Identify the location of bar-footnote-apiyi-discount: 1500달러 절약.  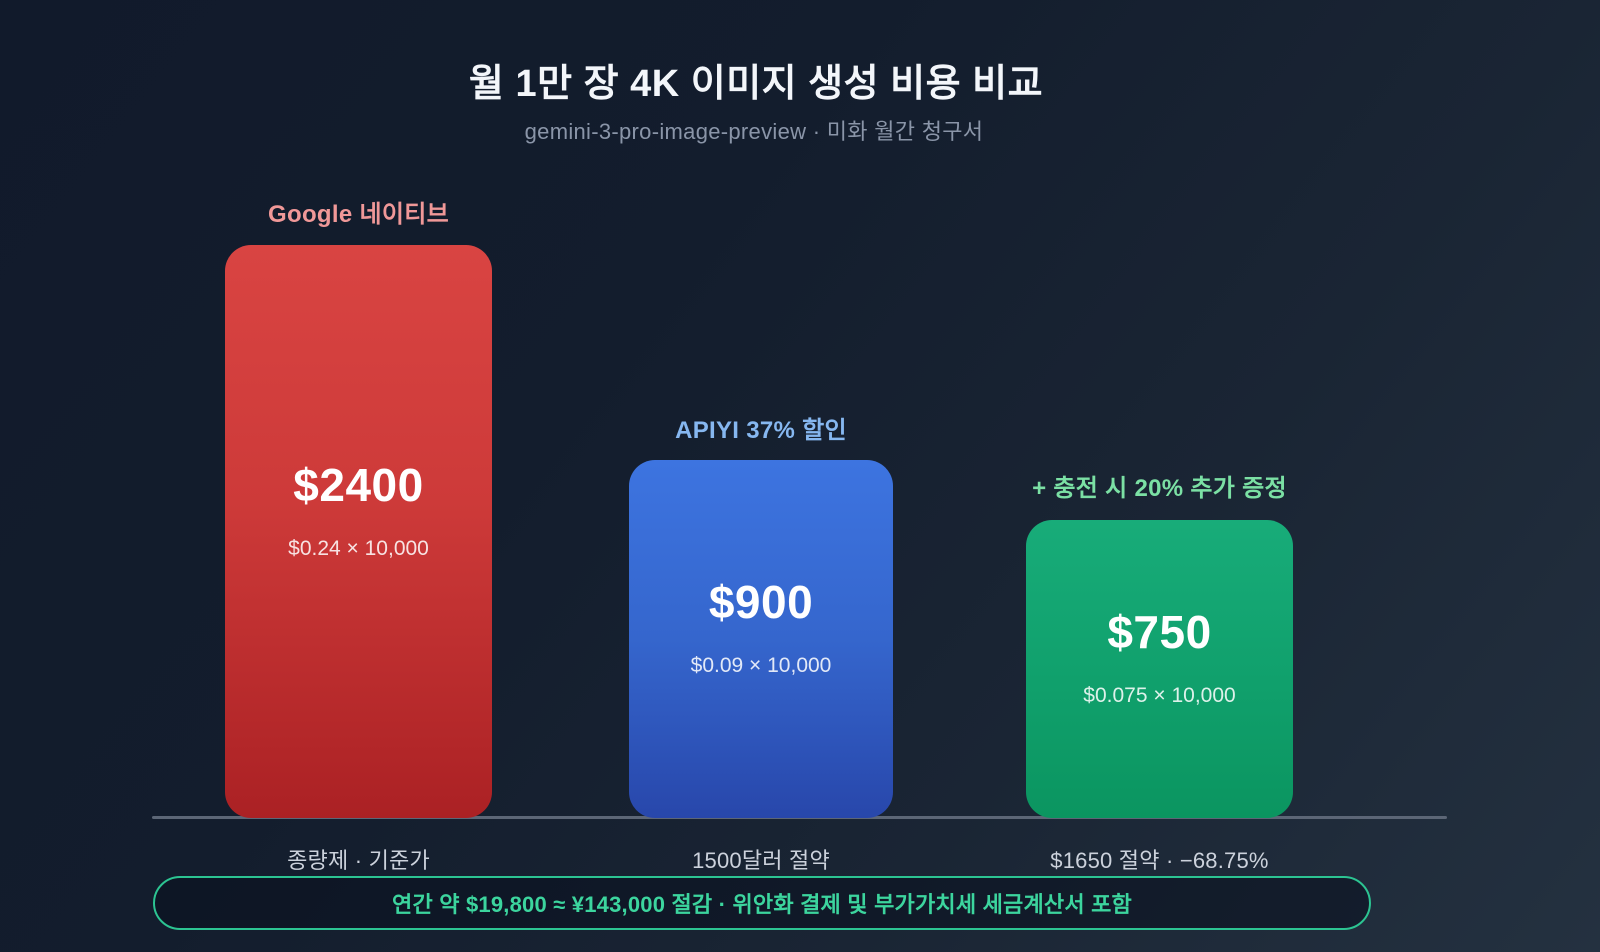
(761, 860).